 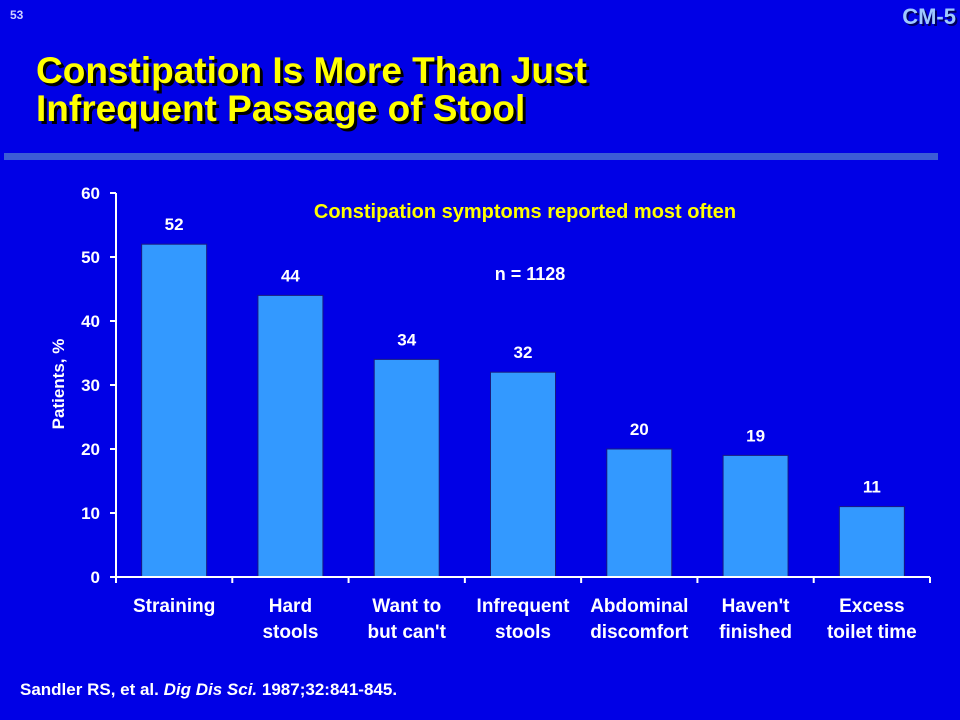 What do you see at coordinates (756, 606) in the screenshot?
I see `x-category-label-5-line-0: Haven't` at bounding box center [756, 606].